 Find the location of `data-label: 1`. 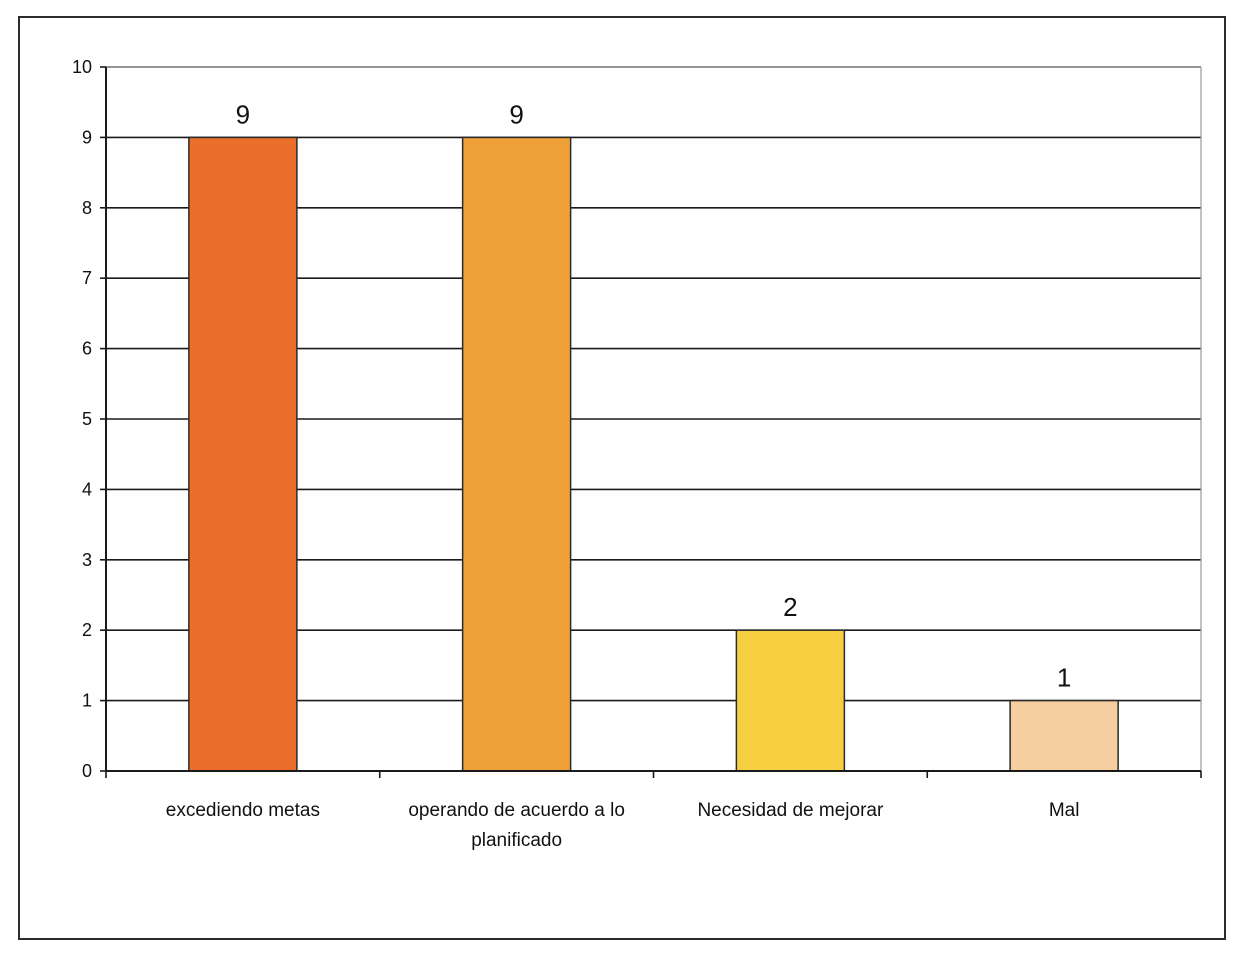

data-label: 1 is located at coordinates (1064, 678).